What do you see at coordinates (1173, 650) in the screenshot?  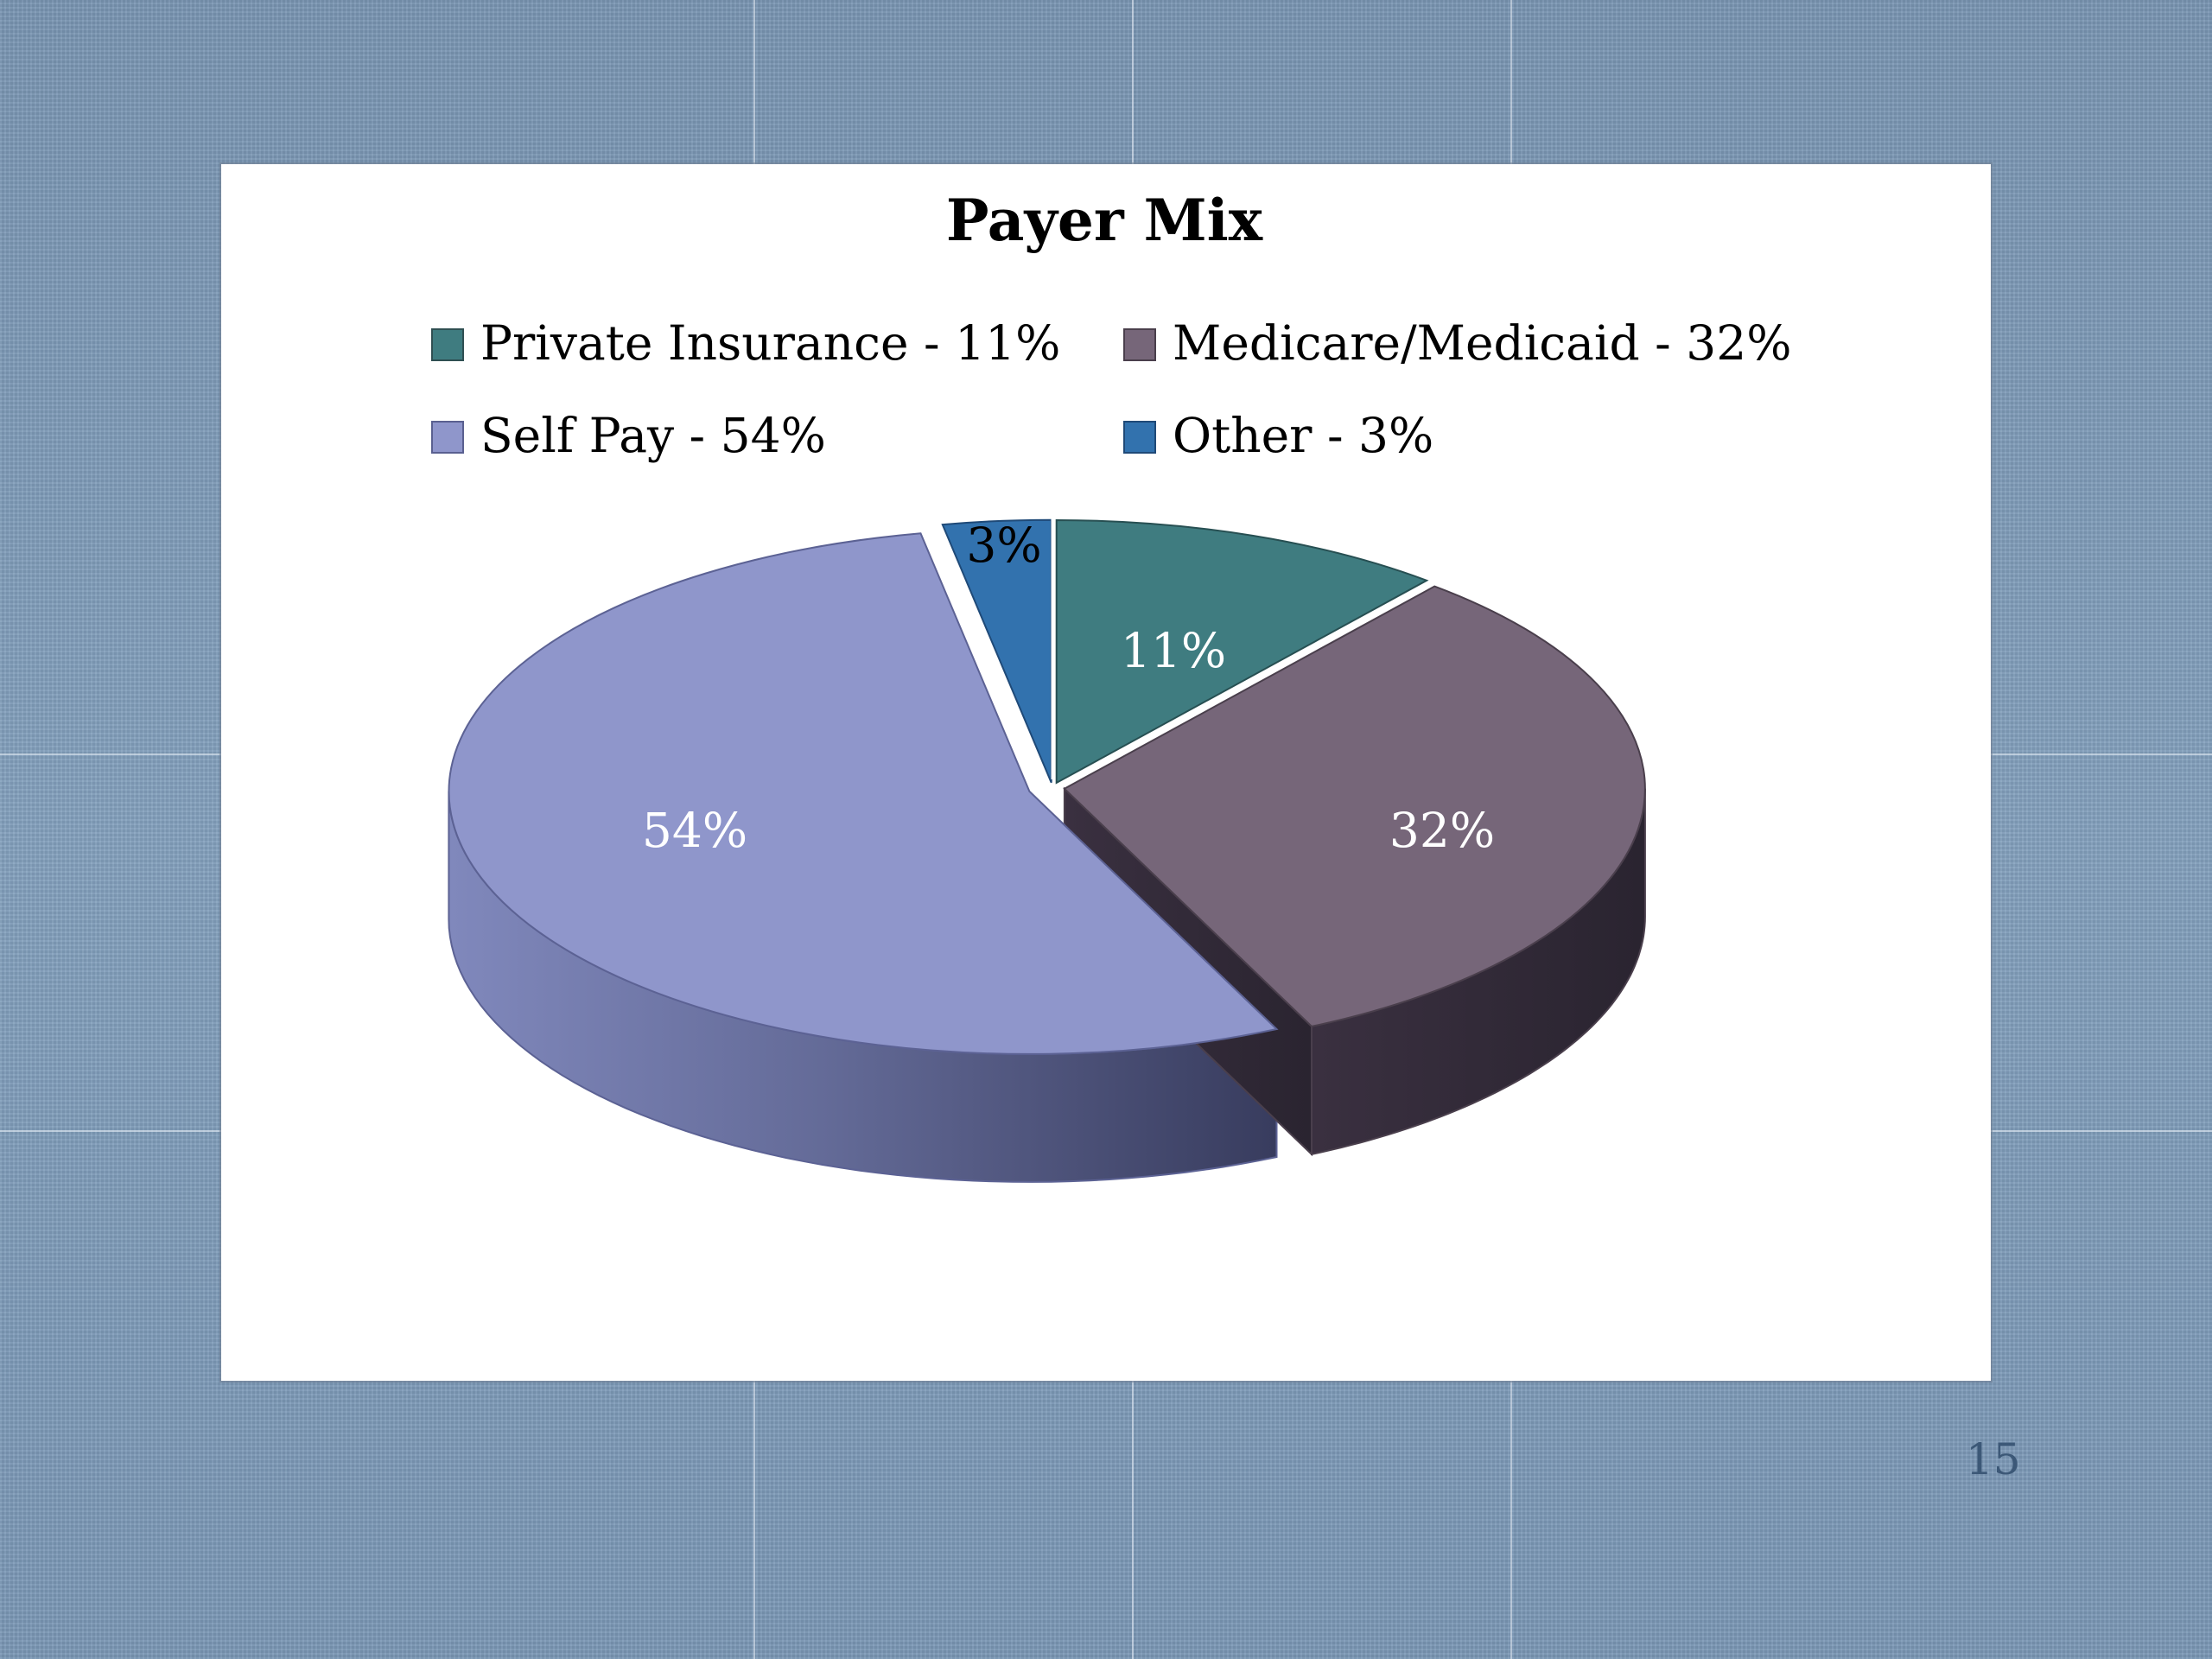 I see `data-label-private-insurance: 11%` at bounding box center [1173, 650].